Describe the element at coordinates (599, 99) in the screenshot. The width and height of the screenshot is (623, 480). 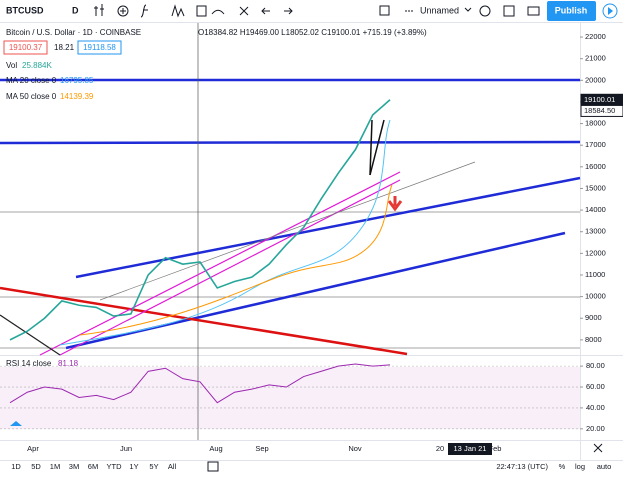
I see `price-tag-label: 19100.01` at that location.